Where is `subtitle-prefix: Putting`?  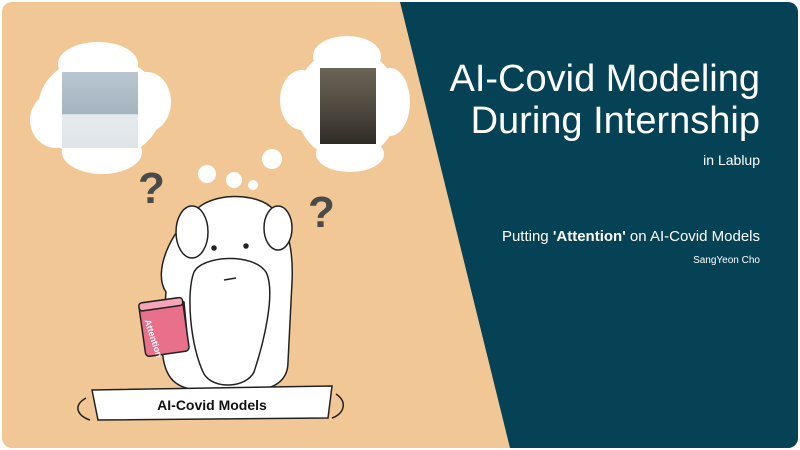 subtitle-prefix: Putting is located at coordinates (527, 236).